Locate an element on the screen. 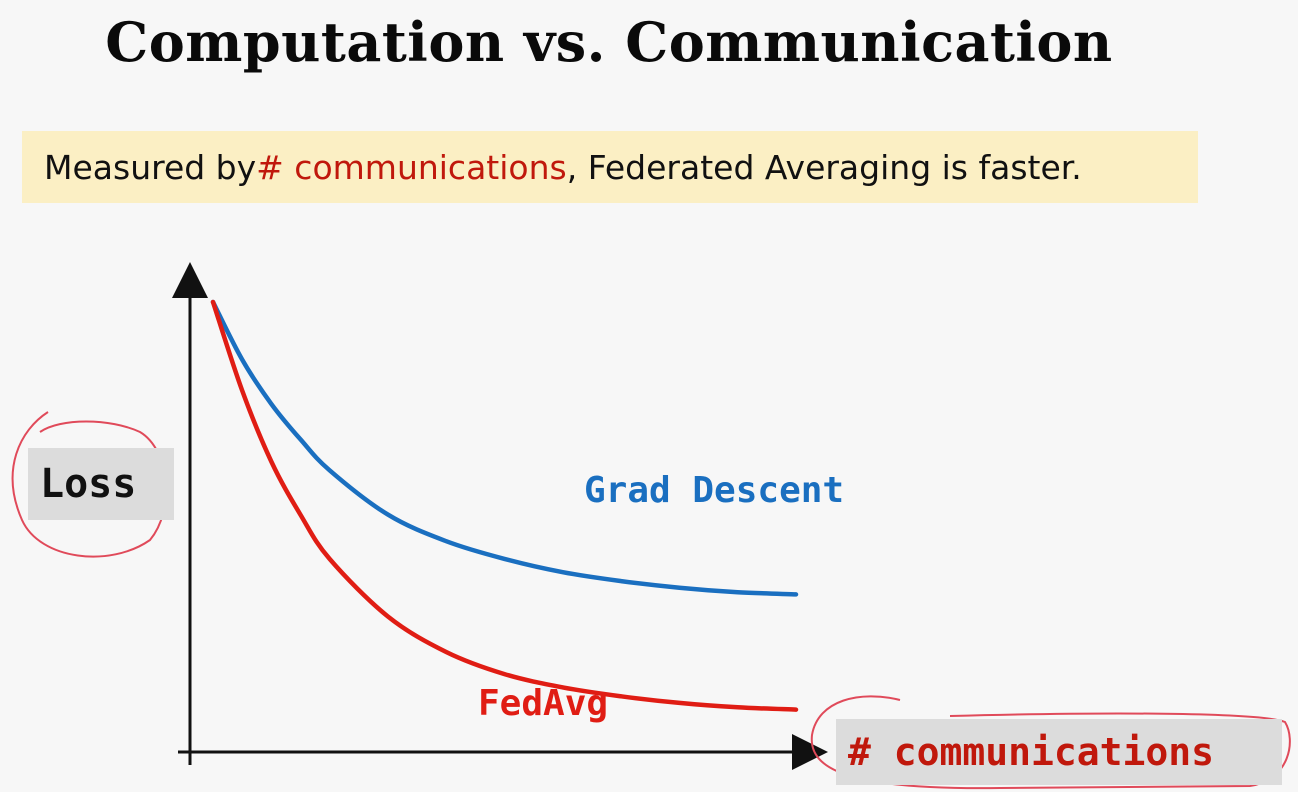 This screenshot has width=1298, height=792. y-axis-label: Loss is located at coordinates (101, 484).